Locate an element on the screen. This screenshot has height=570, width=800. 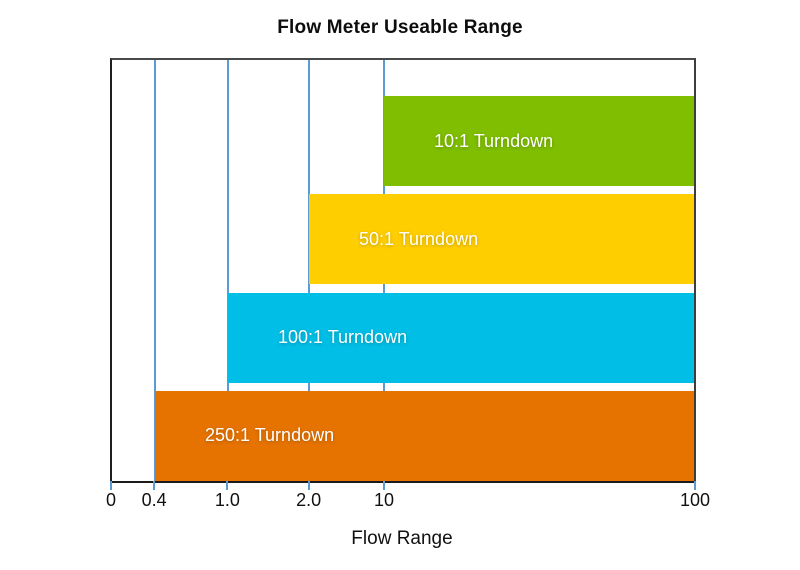
bar-50-1-turndown-label: 50:1 Turndown is located at coordinates (419, 238).